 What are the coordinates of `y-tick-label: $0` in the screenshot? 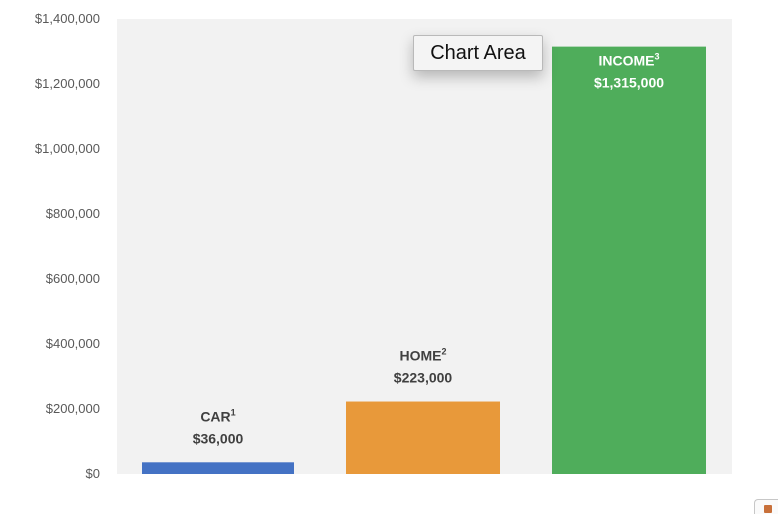 It's located at (93, 473).